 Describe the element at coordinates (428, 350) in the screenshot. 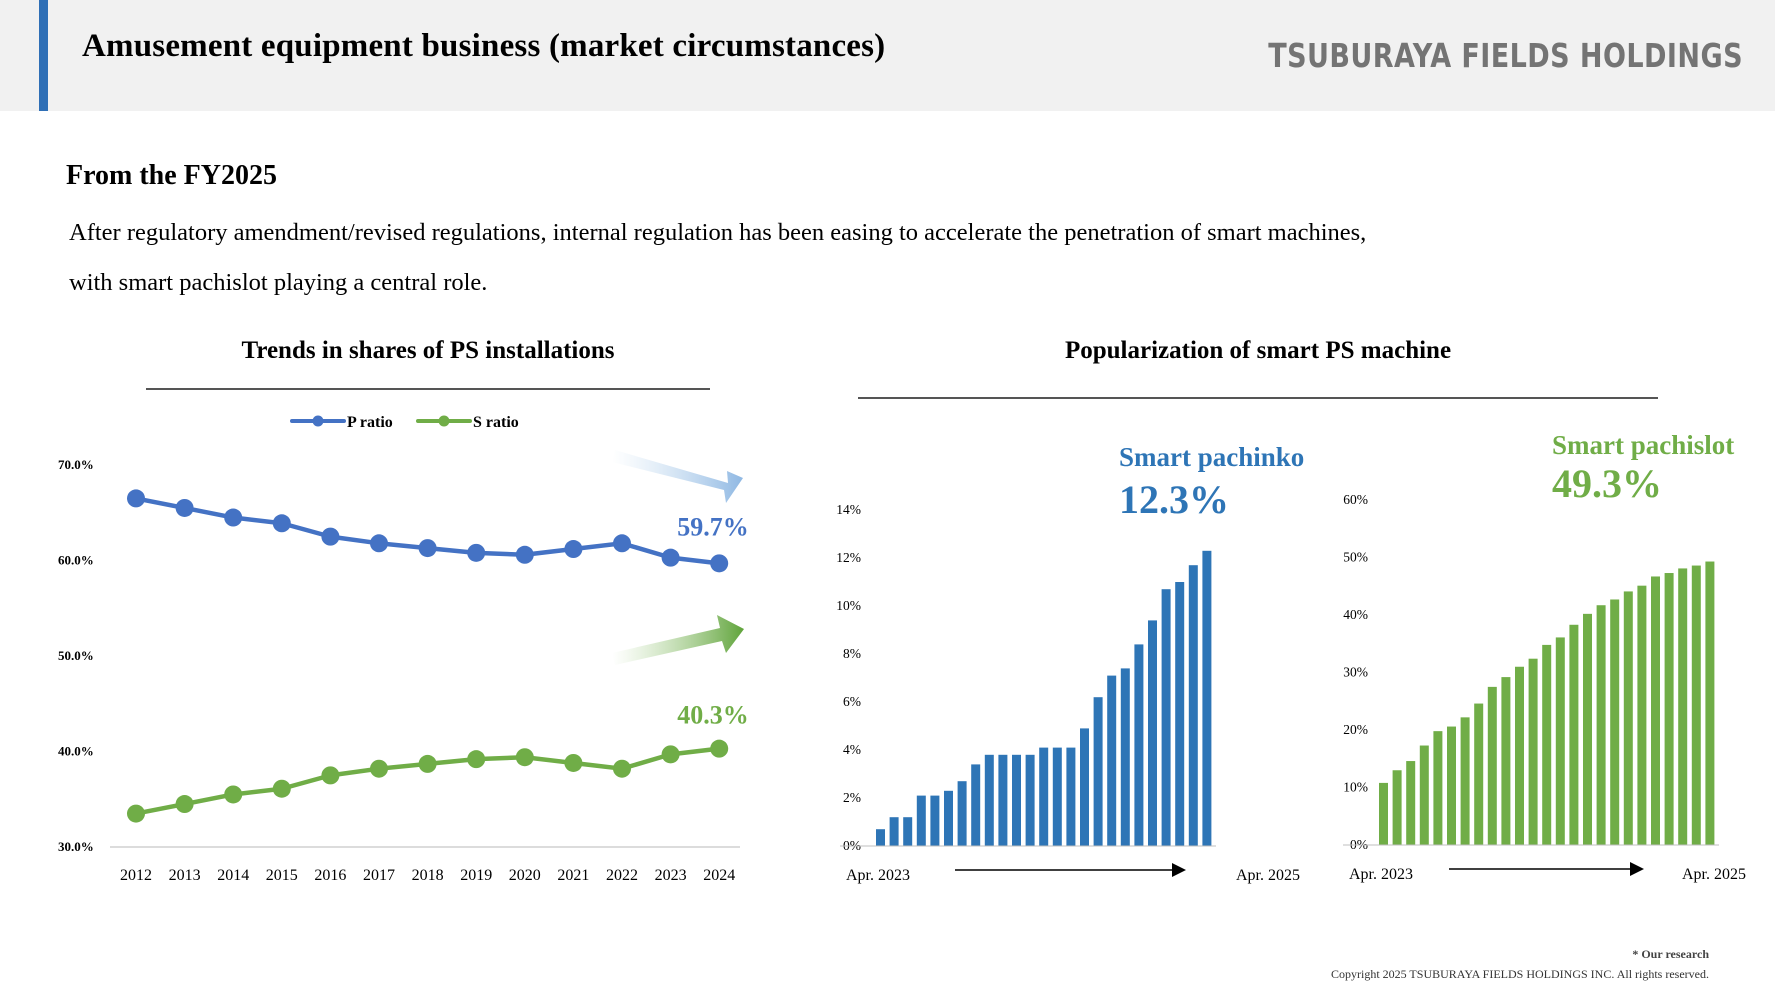

I see `left-chart-title: Trends in shares of PS installations` at that location.